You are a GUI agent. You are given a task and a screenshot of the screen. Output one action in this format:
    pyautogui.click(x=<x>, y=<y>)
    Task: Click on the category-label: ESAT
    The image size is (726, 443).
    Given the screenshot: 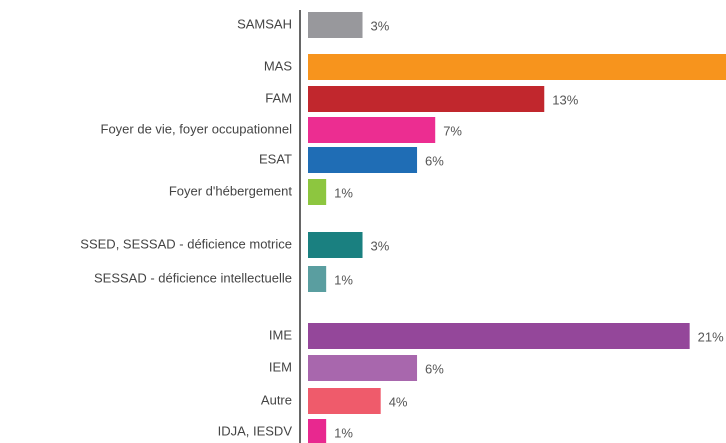 What is the action you would take?
    pyautogui.click(x=275, y=158)
    